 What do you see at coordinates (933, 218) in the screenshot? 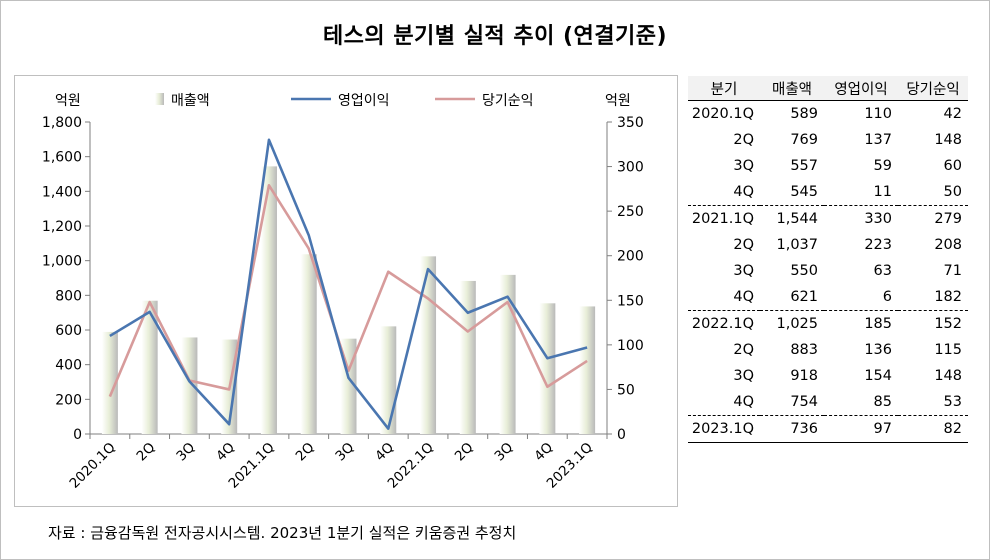
I see `table-cell-value: 279` at bounding box center [933, 218].